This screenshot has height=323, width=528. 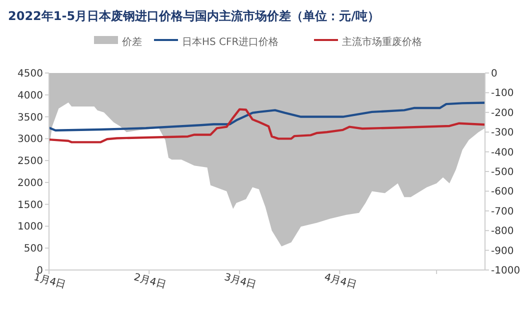 I want to click on y-tick-label: 3500, so click(x=30, y=118).